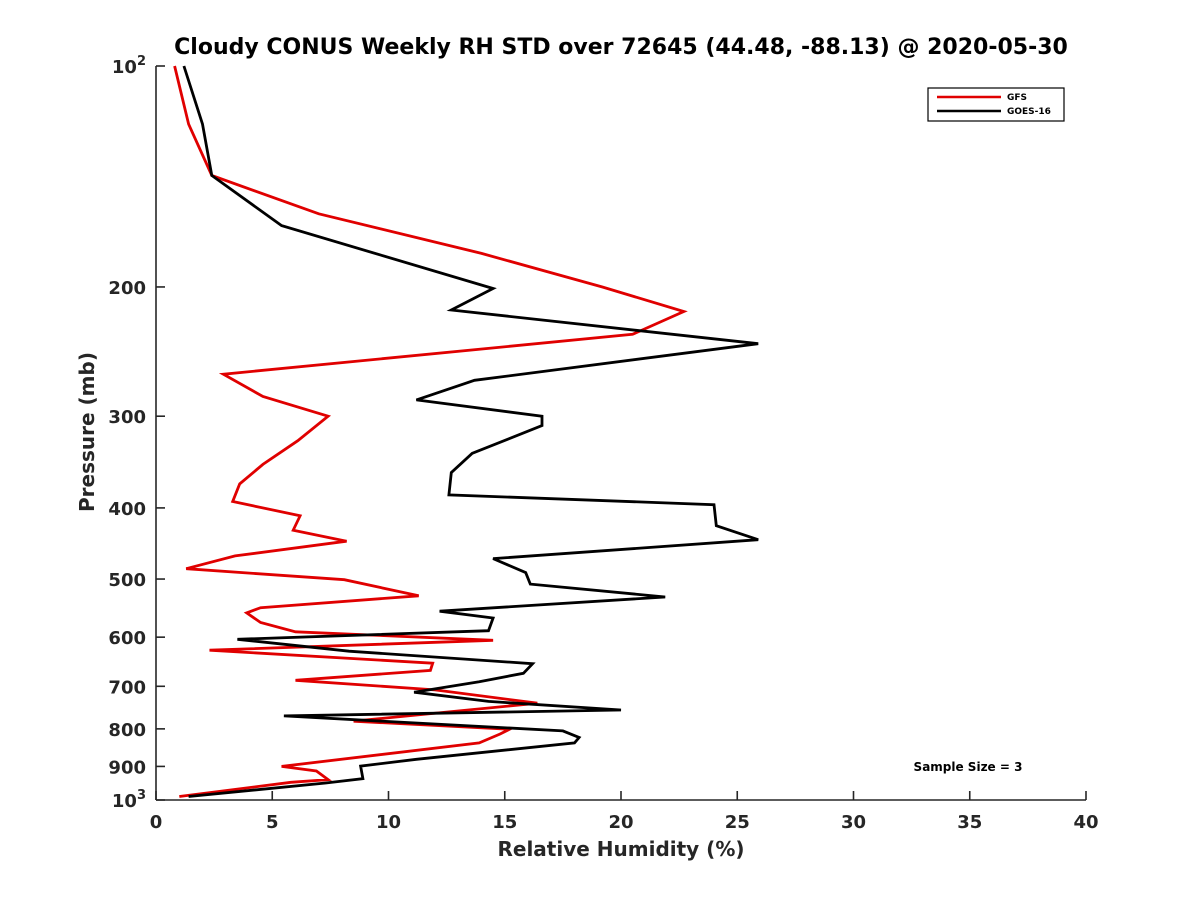  What do you see at coordinates (272, 822) in the screenshot?
I see `x-tick-label: 5` at bounding box center [272, 822].